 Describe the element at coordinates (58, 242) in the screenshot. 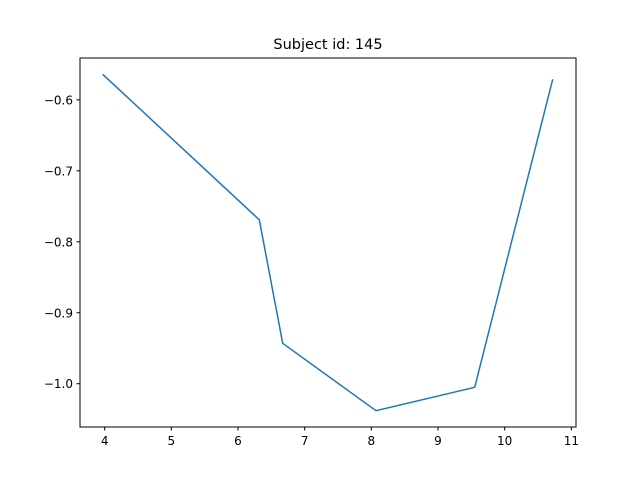

I see `y-tick-label: −0.8` at that location.